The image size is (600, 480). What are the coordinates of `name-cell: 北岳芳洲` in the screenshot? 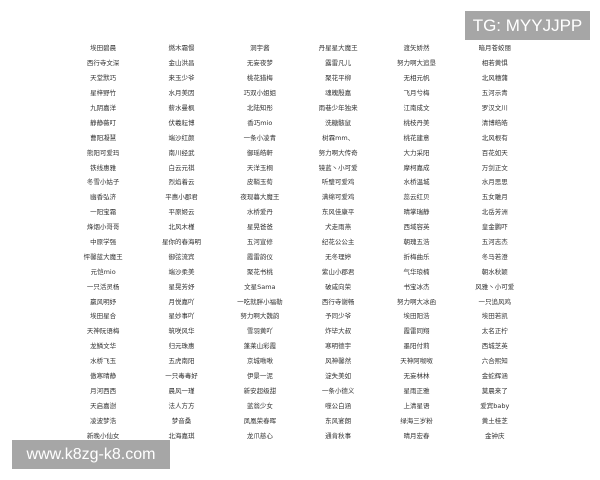 It's located at (494, 212).